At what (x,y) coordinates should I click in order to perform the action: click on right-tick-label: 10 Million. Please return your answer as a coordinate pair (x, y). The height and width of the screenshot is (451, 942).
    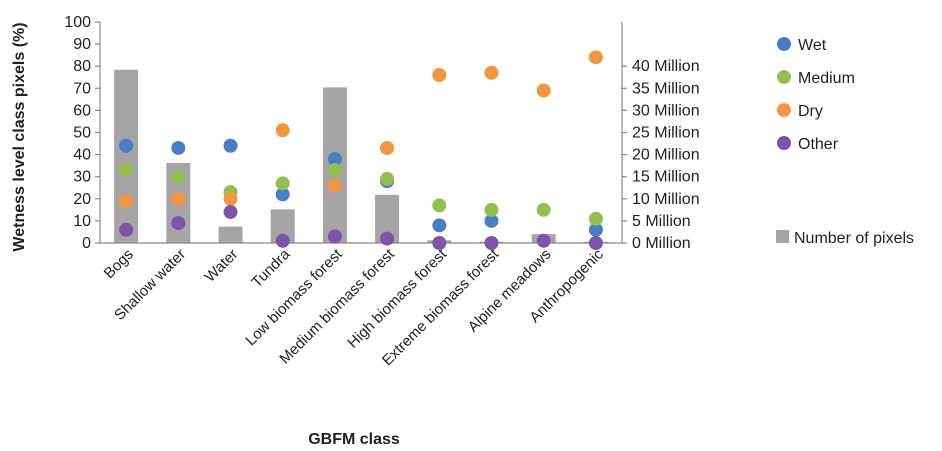
    Looking at the image, I should click on (666, 199).